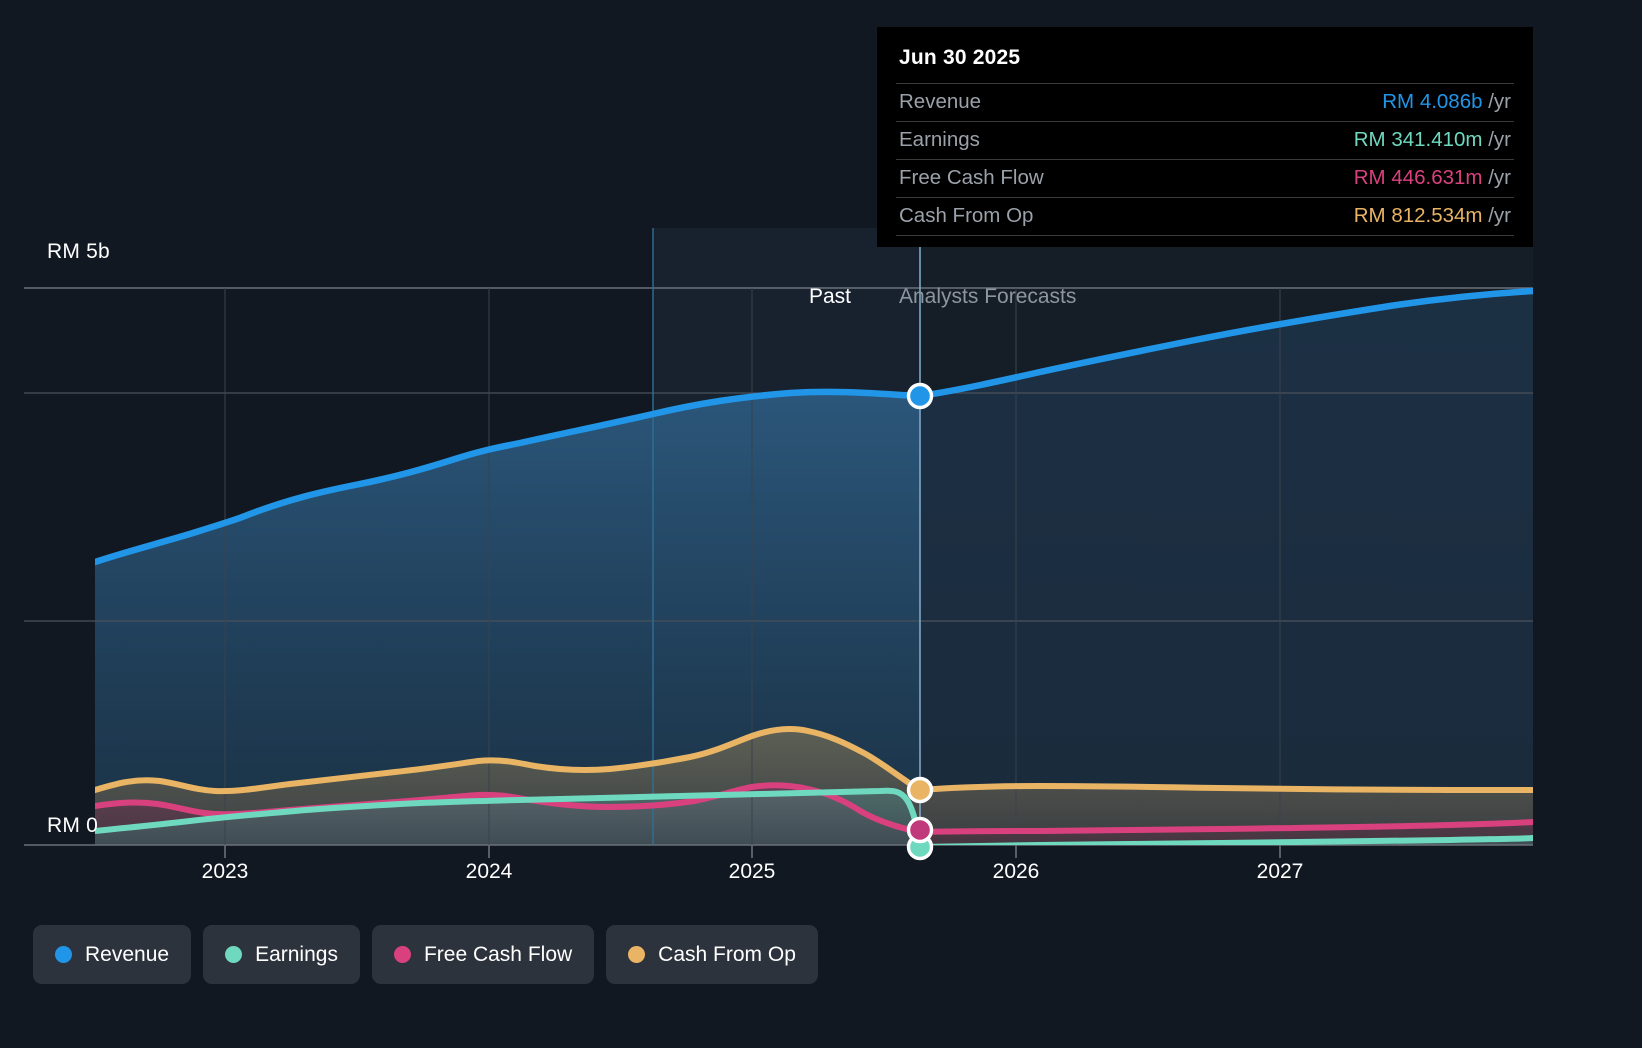 The height and width of the screenshot is (1048, 1642). Describe the element at coordinates (1437, 177) in the screenshot. I see `tooltip-amount-free-cash-flow: 446.631m` at that location.